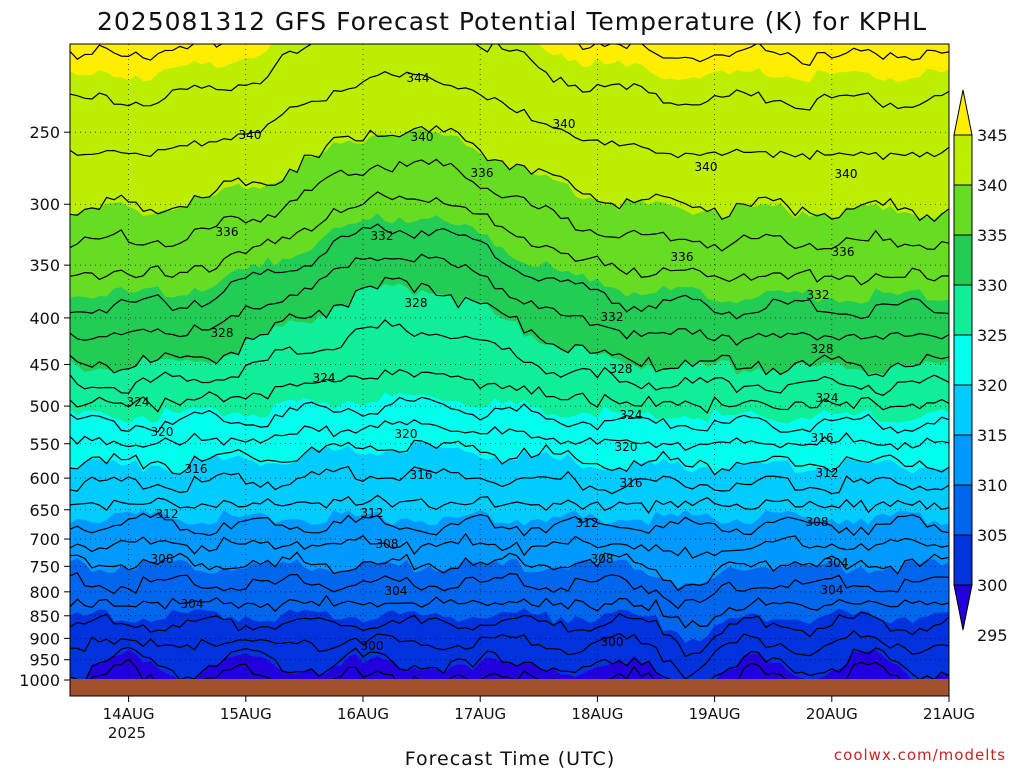  Describe the element at coordinates (992, 135) in the screenshot. I see `colorbar-tick-label: 345` at that location.